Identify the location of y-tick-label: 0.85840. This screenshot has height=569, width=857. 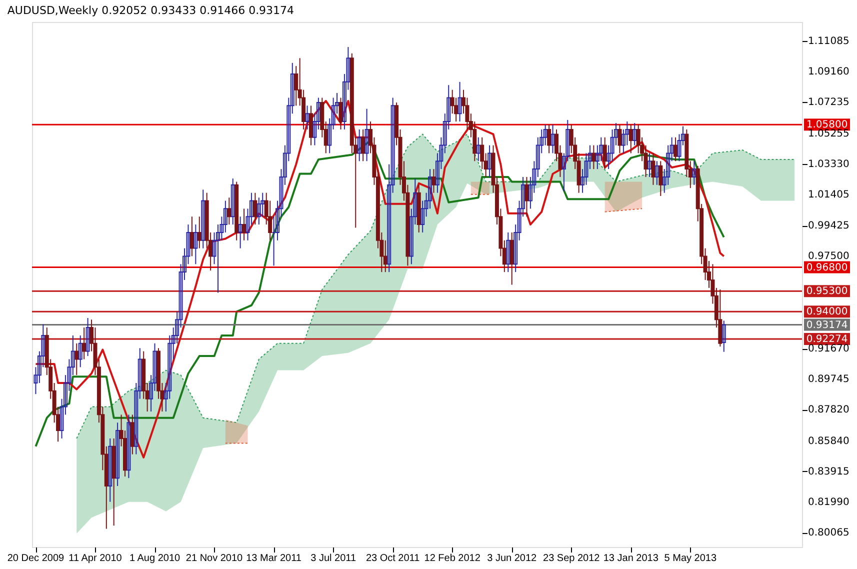
(829, 441).